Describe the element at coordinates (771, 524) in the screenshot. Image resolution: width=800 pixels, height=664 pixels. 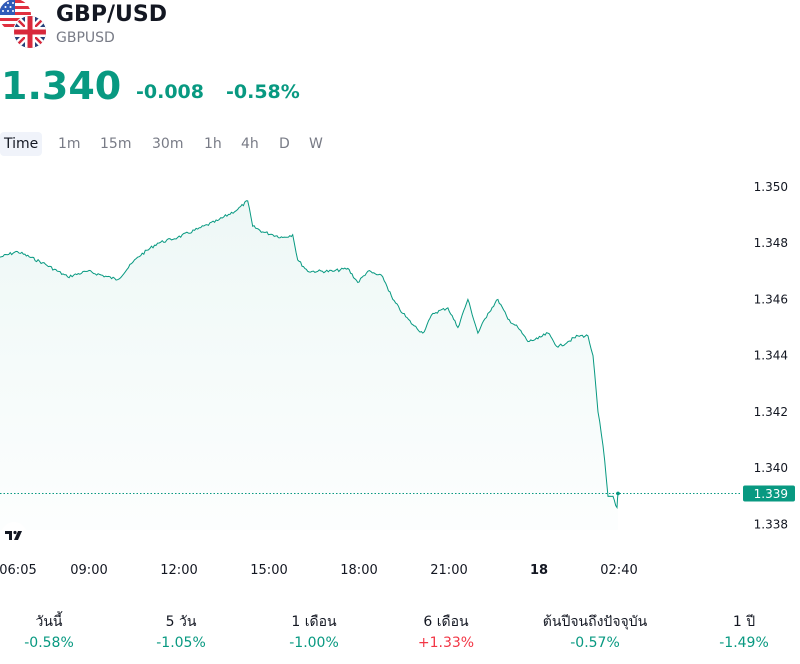
I see `y-axis-tick-label: 1.338` at that location.